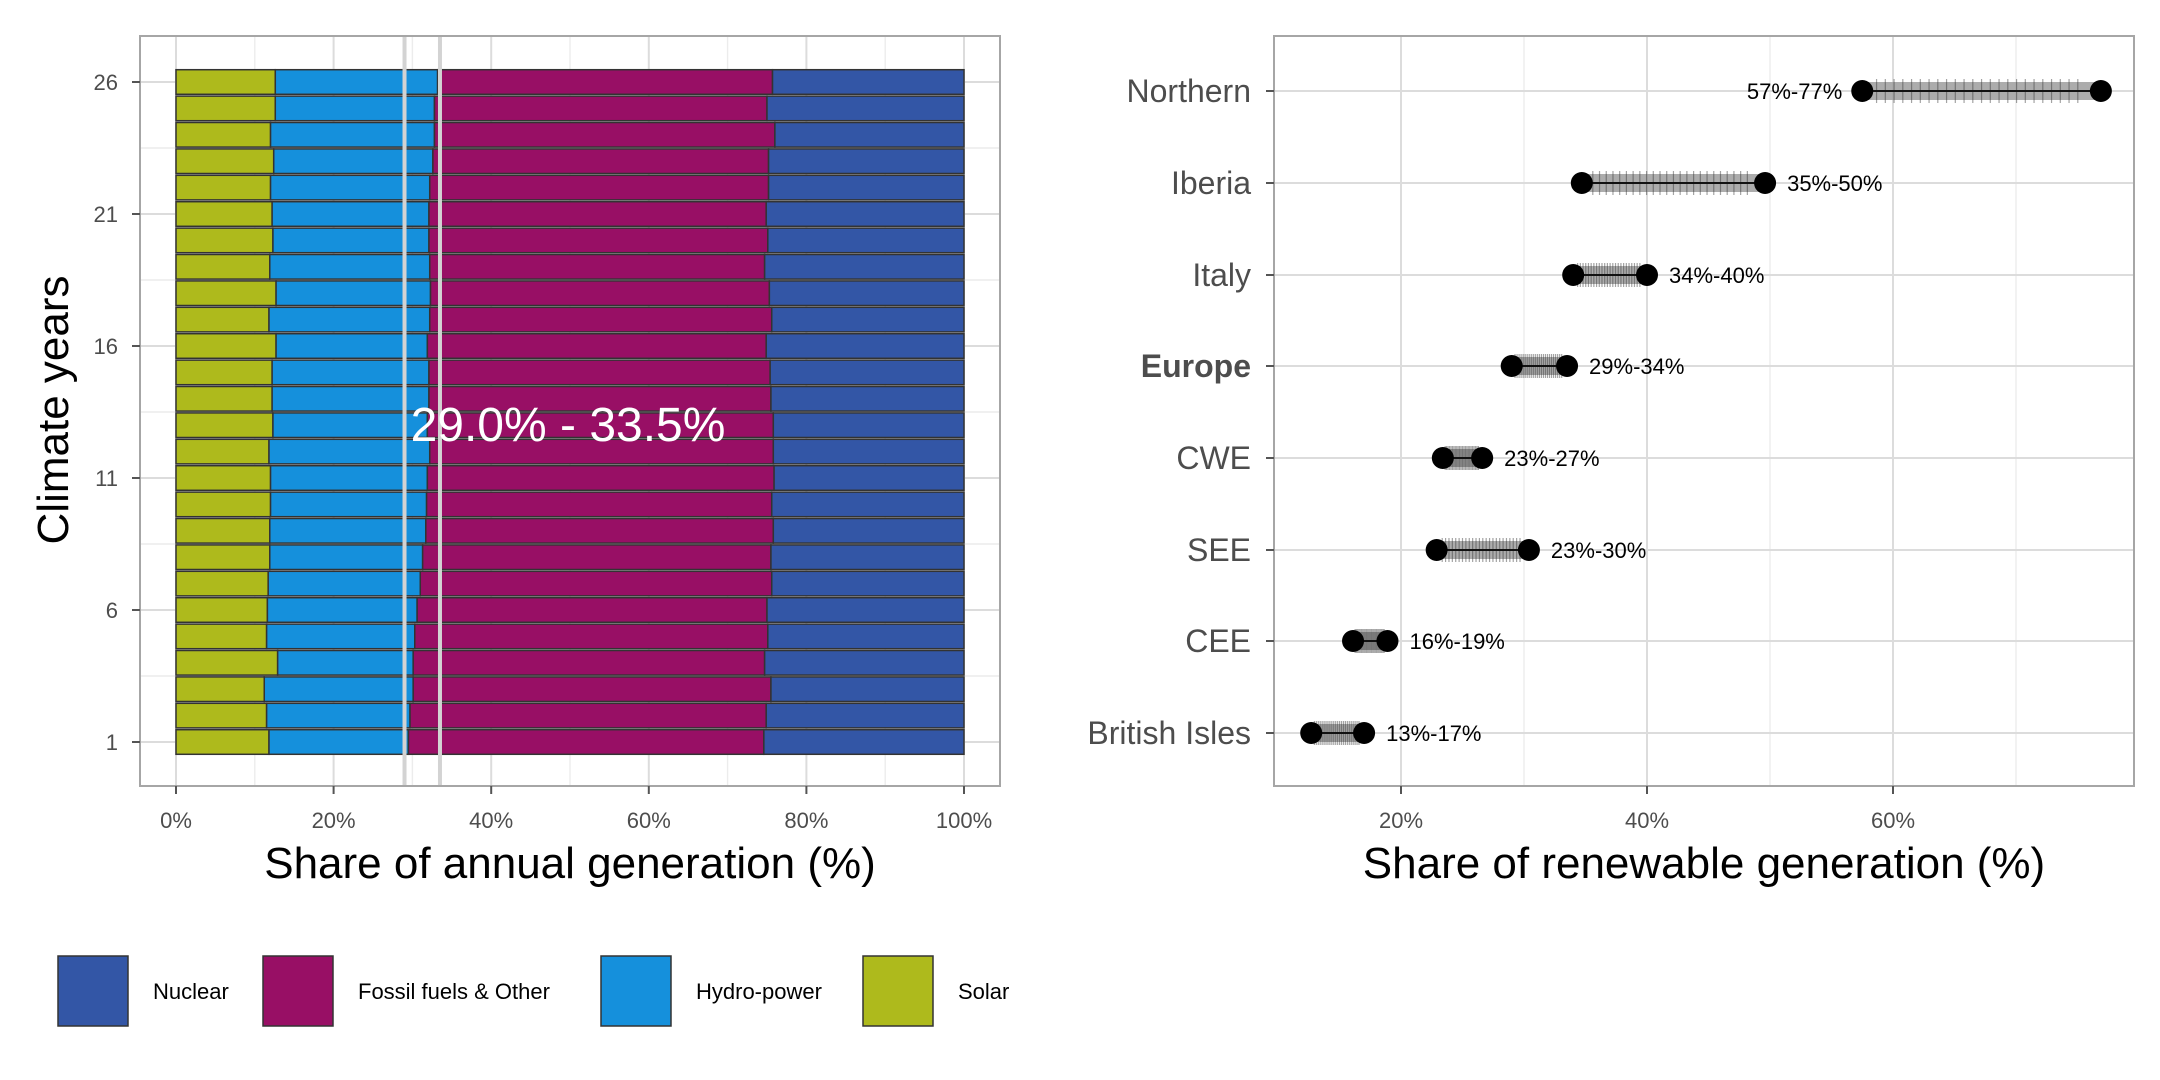  Describe the element at coordinates (1482, 458) in the screenshot. I see `max-point-cwe` at that location.